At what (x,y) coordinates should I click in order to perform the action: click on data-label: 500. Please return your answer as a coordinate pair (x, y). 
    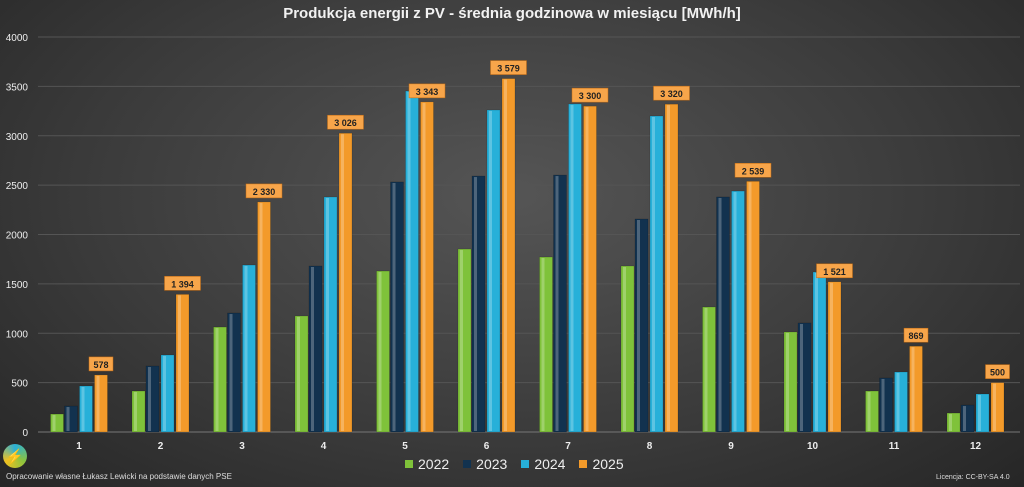
    Looking at the image, I should click on (997, 373).